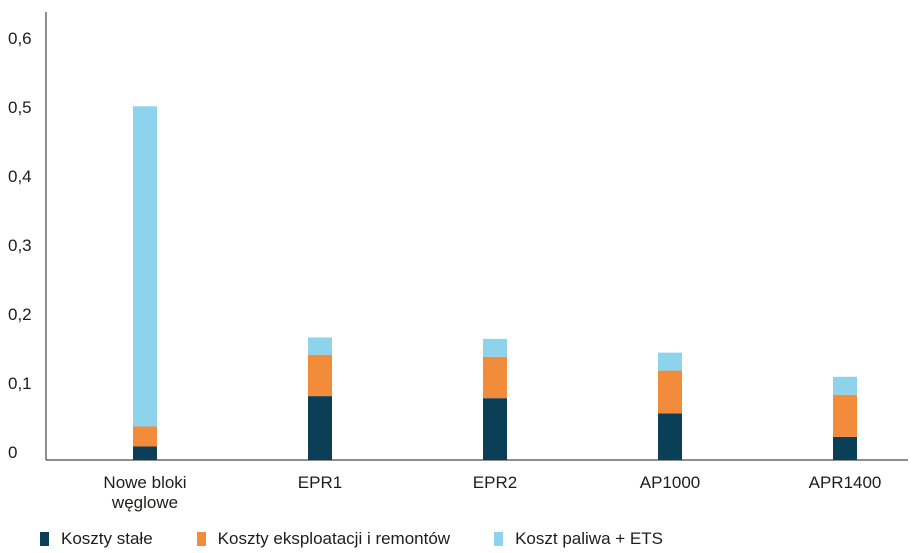 The height and width of the screenshot is (553, 917). I want to click on y-tick-label: 0,1, so click(20, 383).